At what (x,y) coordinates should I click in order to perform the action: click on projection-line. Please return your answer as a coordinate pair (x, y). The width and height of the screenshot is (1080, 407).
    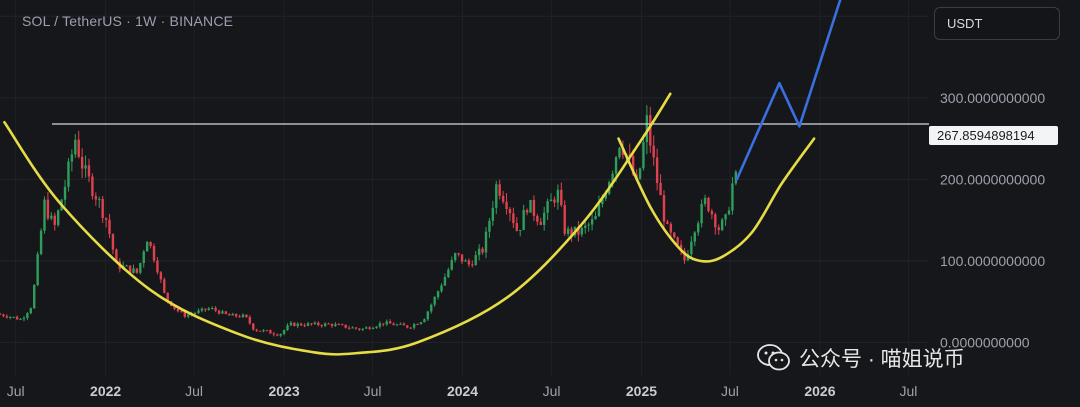
    Looking at the image, I should click on (788, 90).